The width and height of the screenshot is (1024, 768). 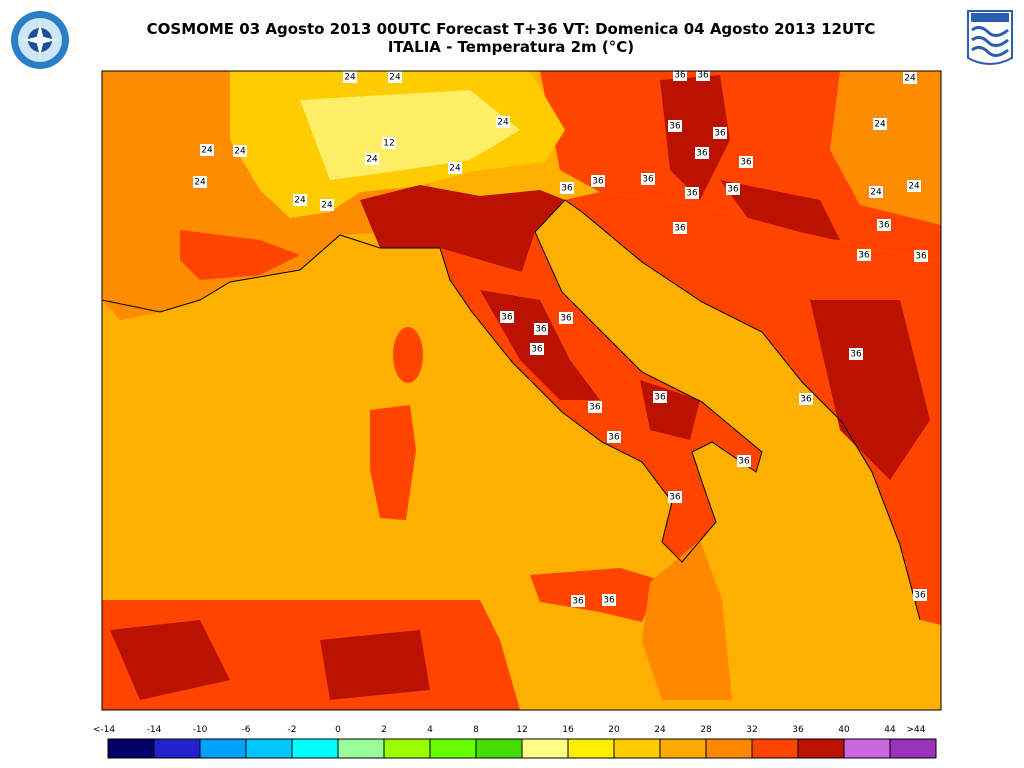 I want to click on alps-cold, so click(x=410, y=135).